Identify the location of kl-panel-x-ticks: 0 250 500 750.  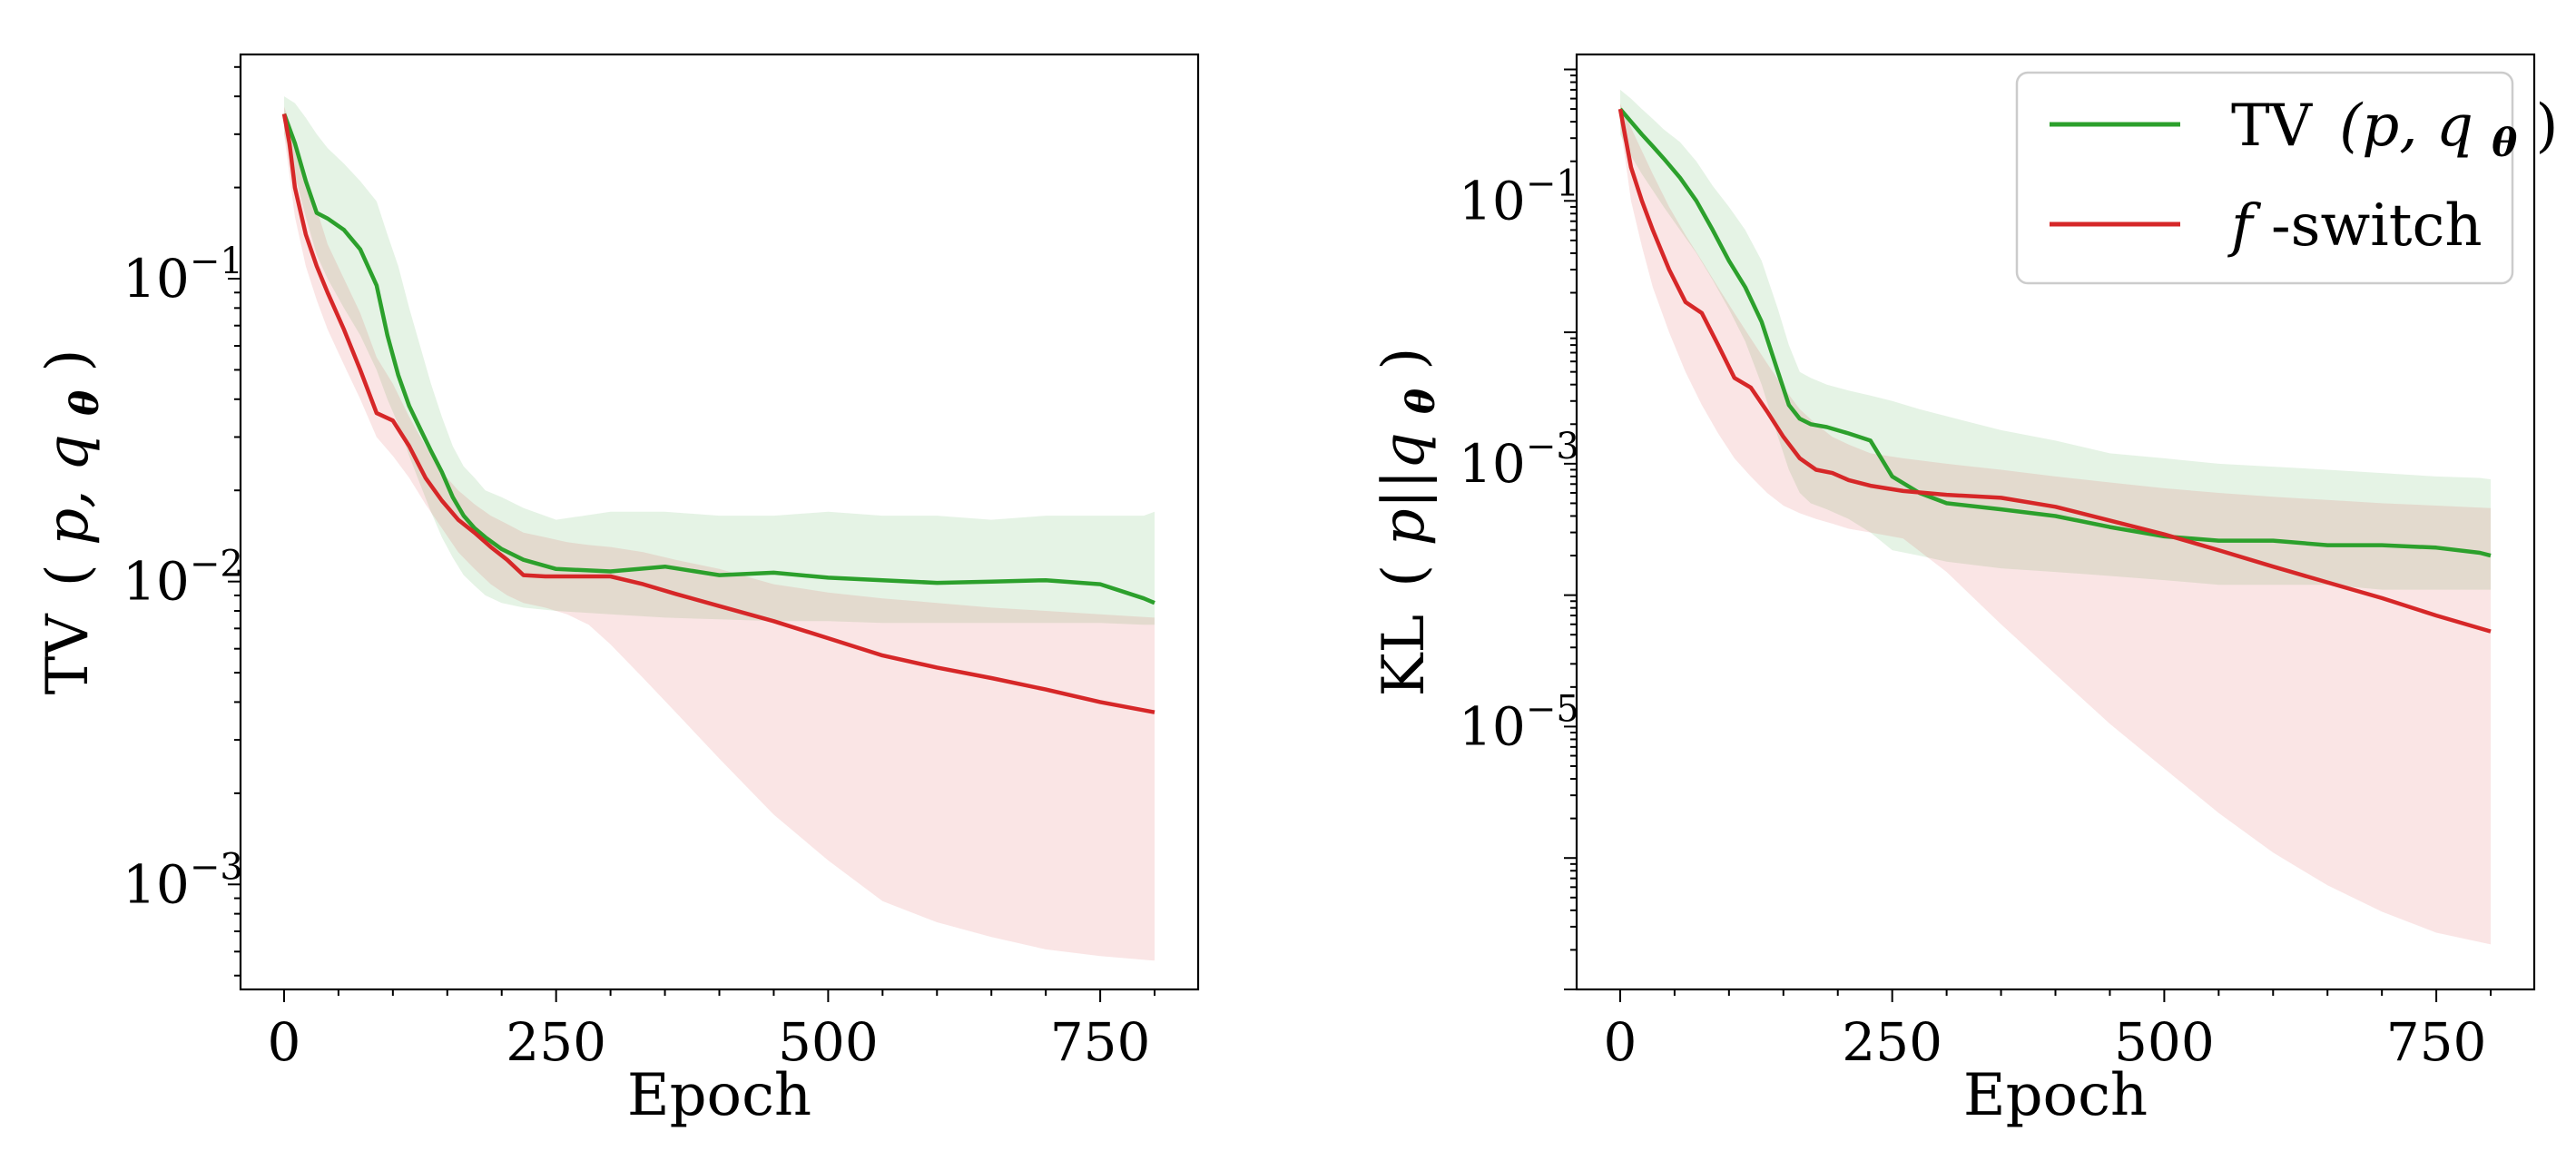
(2048, 1031).